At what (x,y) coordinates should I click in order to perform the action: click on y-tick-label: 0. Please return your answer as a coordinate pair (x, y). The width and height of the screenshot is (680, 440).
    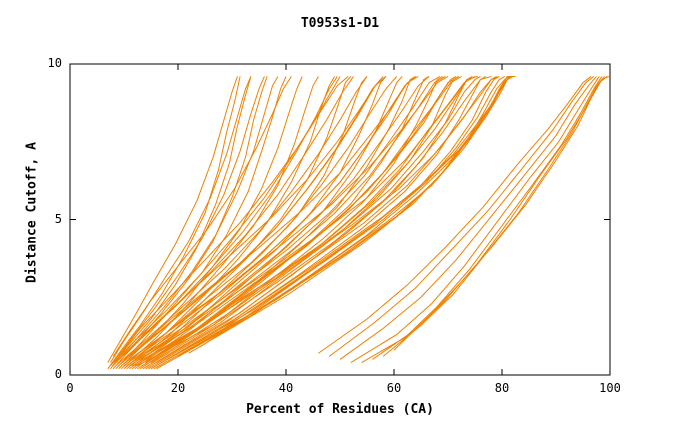
    Looking at the image, I should click on (58, 374).